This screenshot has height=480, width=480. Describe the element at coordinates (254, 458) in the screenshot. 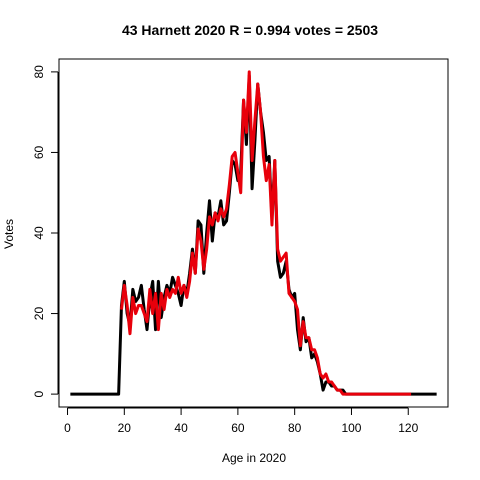

I see `x-axis-label: Age in 2020` at that location.